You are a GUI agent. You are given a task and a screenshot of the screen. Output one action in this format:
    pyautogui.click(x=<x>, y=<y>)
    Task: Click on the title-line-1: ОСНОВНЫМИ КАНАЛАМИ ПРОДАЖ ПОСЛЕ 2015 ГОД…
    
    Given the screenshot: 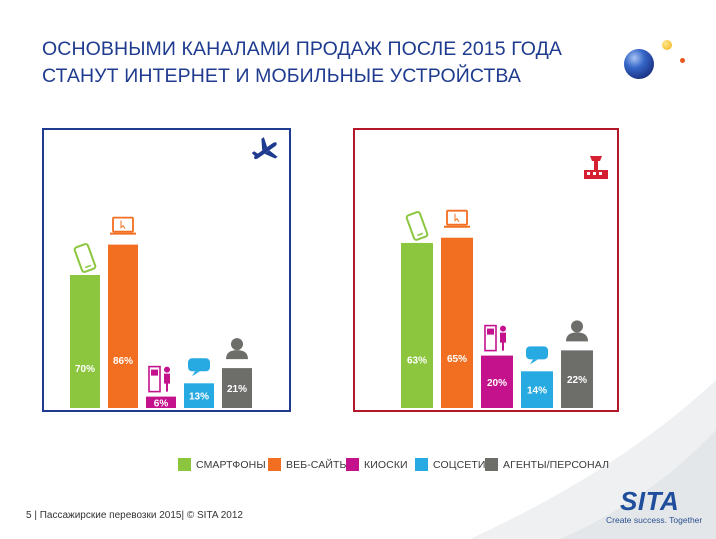 What is the action you would take?
    pyautogui.click(x=302, y=49)
    